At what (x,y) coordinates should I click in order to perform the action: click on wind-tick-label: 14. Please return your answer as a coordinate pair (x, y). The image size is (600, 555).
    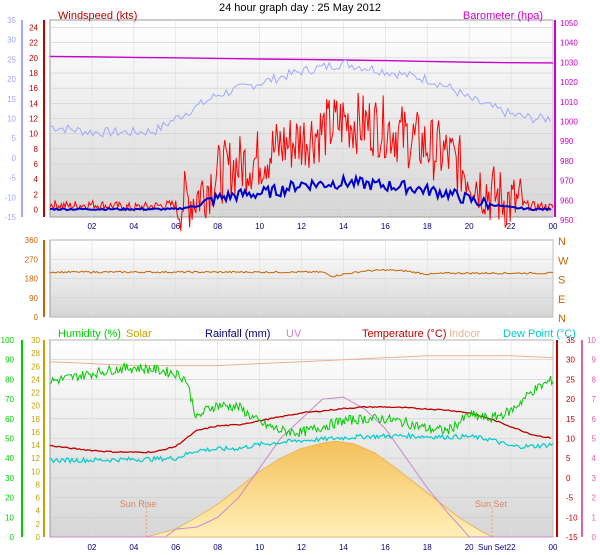
    Looking at the image, I should click on (33, 103).